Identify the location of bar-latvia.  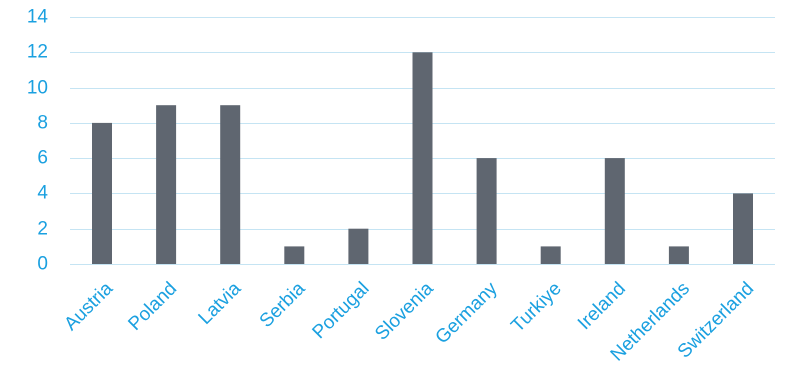
(230, 184).